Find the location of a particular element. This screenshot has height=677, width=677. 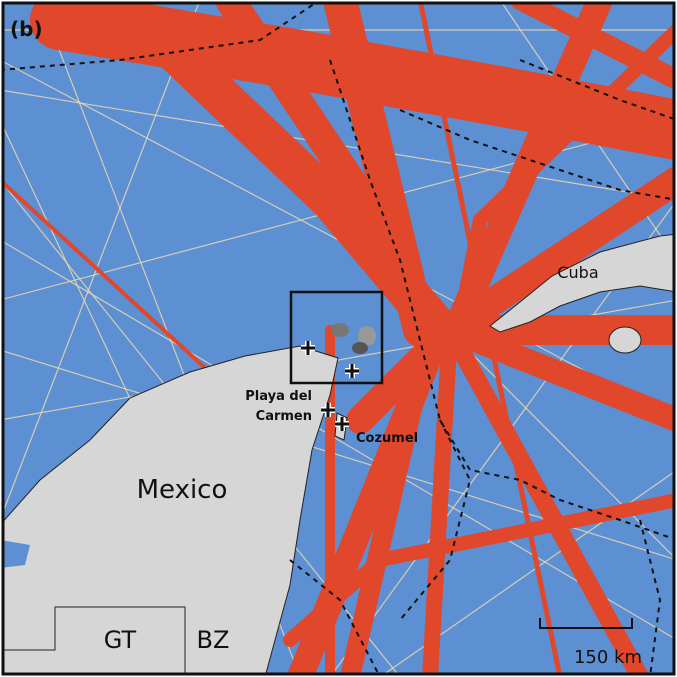

place-label: Playa del is located at coordinates (278, 396).